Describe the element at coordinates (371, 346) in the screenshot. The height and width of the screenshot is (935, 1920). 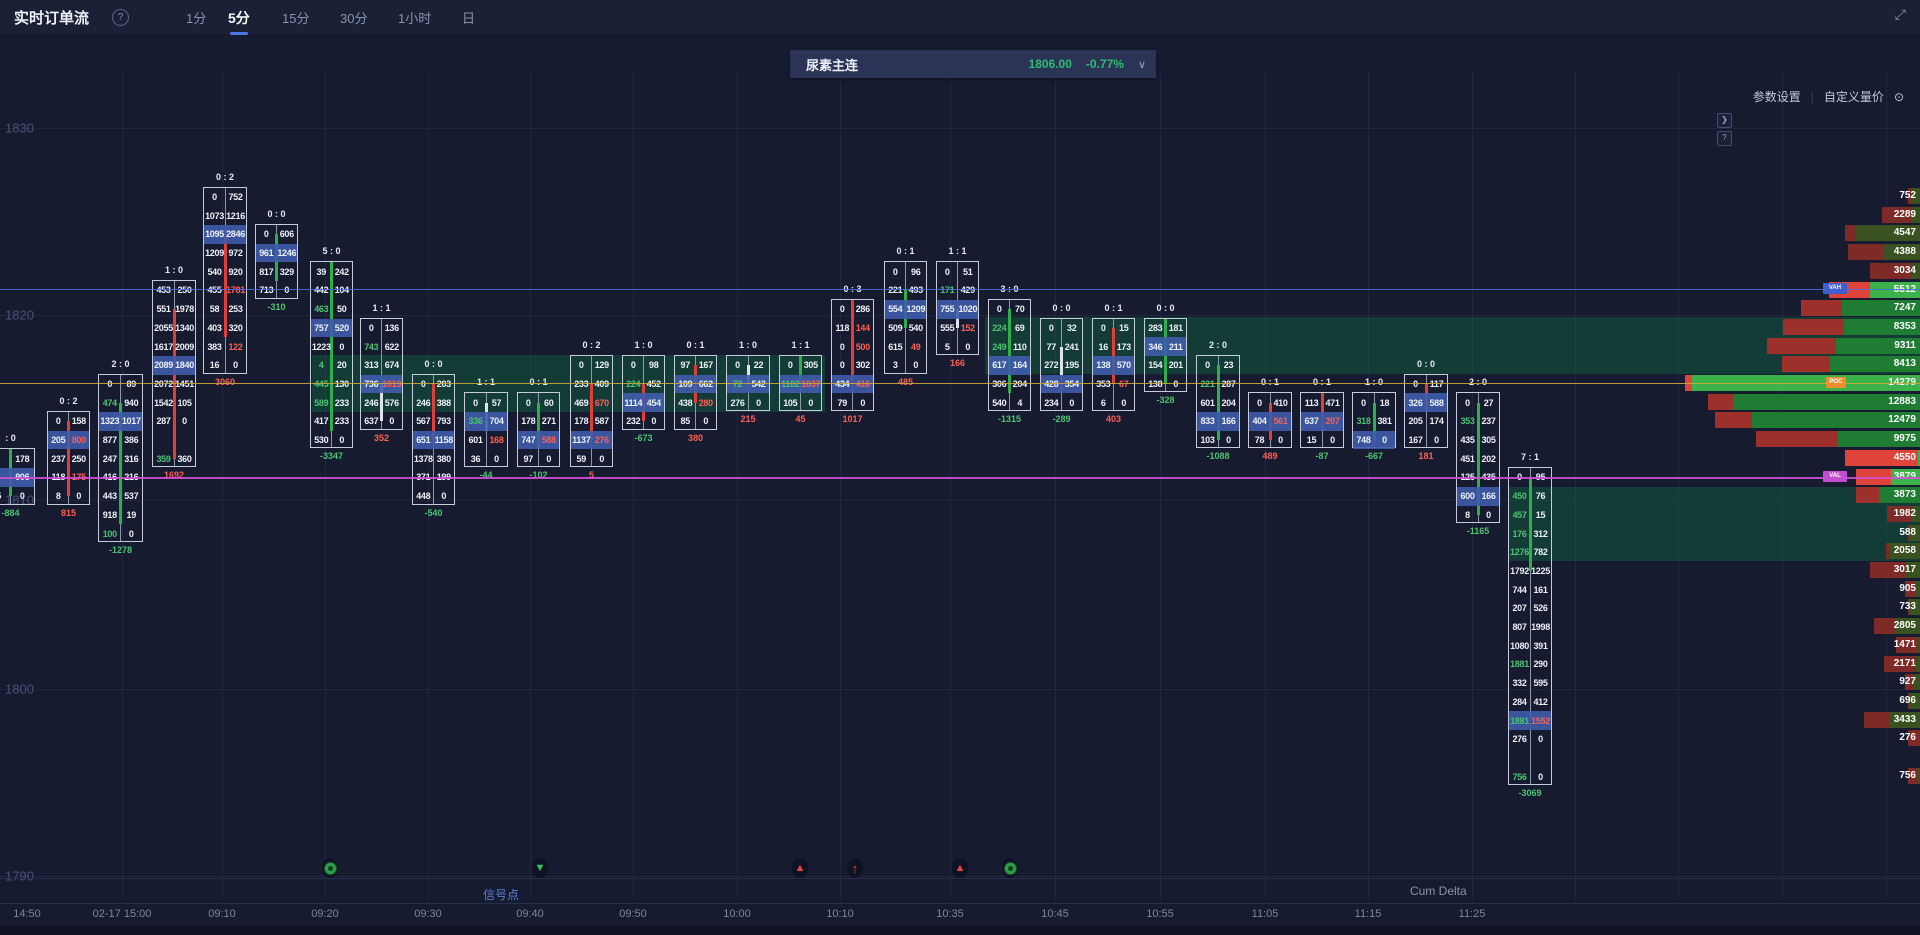
I see `bid-cell: 743` at that location.